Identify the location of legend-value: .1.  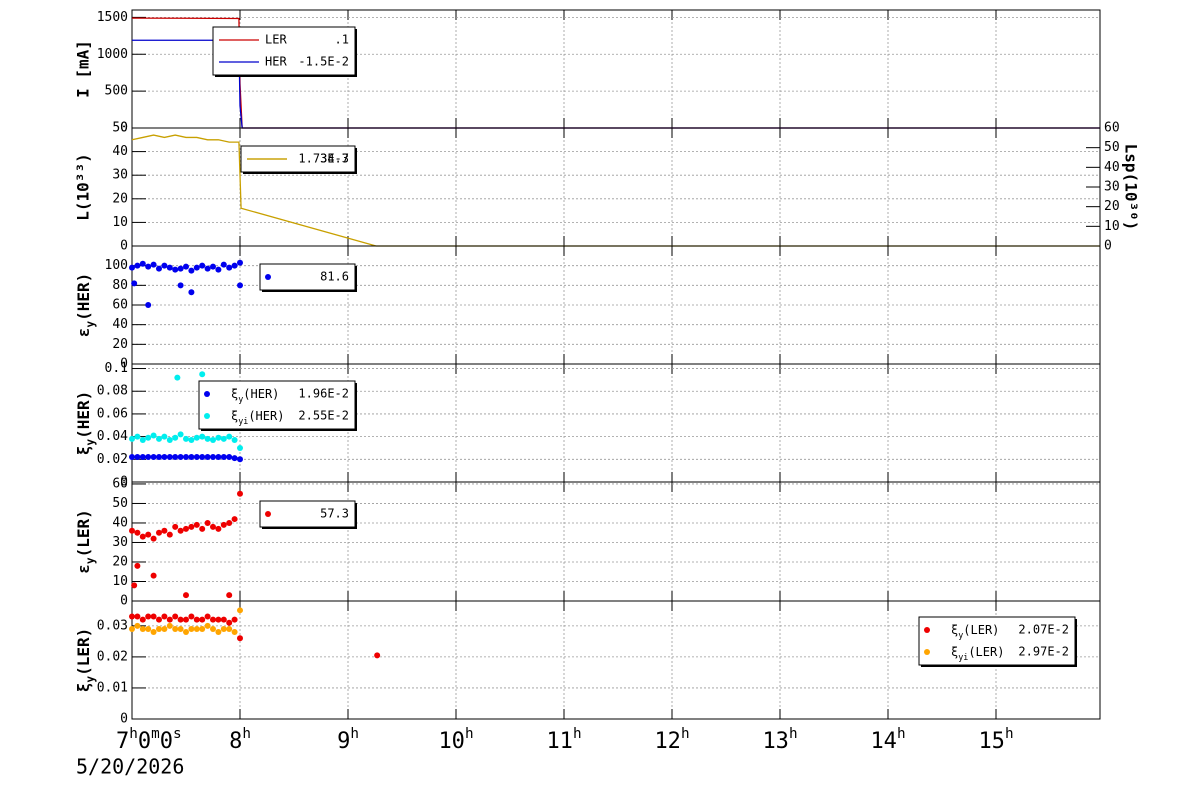
(342, 40).